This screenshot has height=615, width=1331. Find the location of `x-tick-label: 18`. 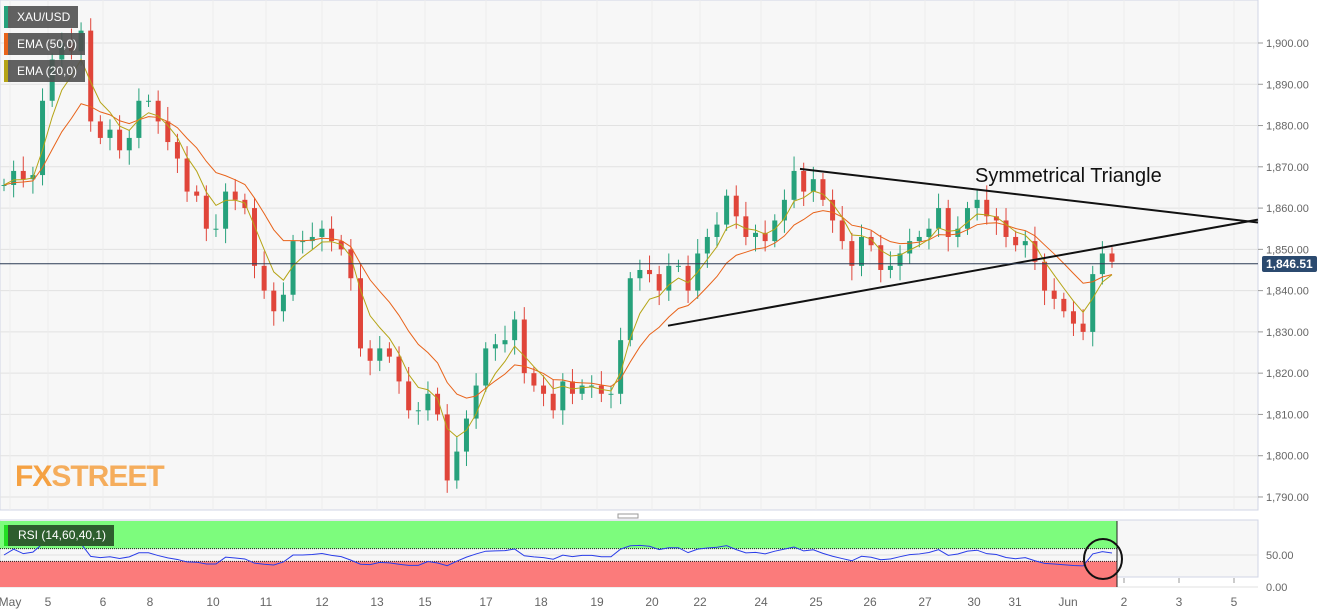

x-tick-label: 18 is located at coordinates (541, 602).